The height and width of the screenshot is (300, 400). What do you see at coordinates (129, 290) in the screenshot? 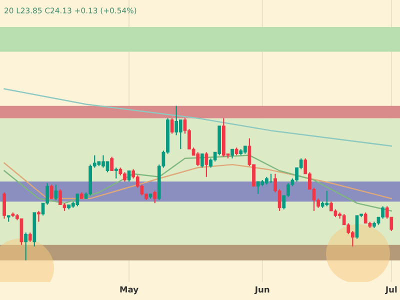
I see `x-tick-label: May` at bounding box center [129, 290].